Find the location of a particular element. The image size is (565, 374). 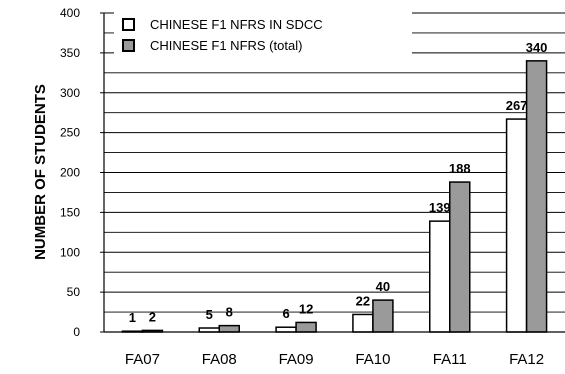

y-tick-label: 100 is located at coordinates (70, 252).